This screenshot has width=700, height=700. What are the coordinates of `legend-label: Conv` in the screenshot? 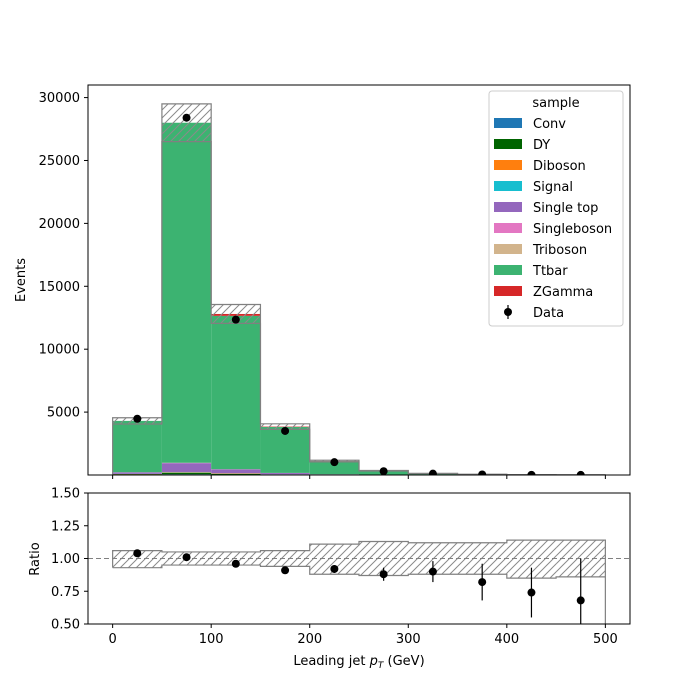 It's located at (549, 124).